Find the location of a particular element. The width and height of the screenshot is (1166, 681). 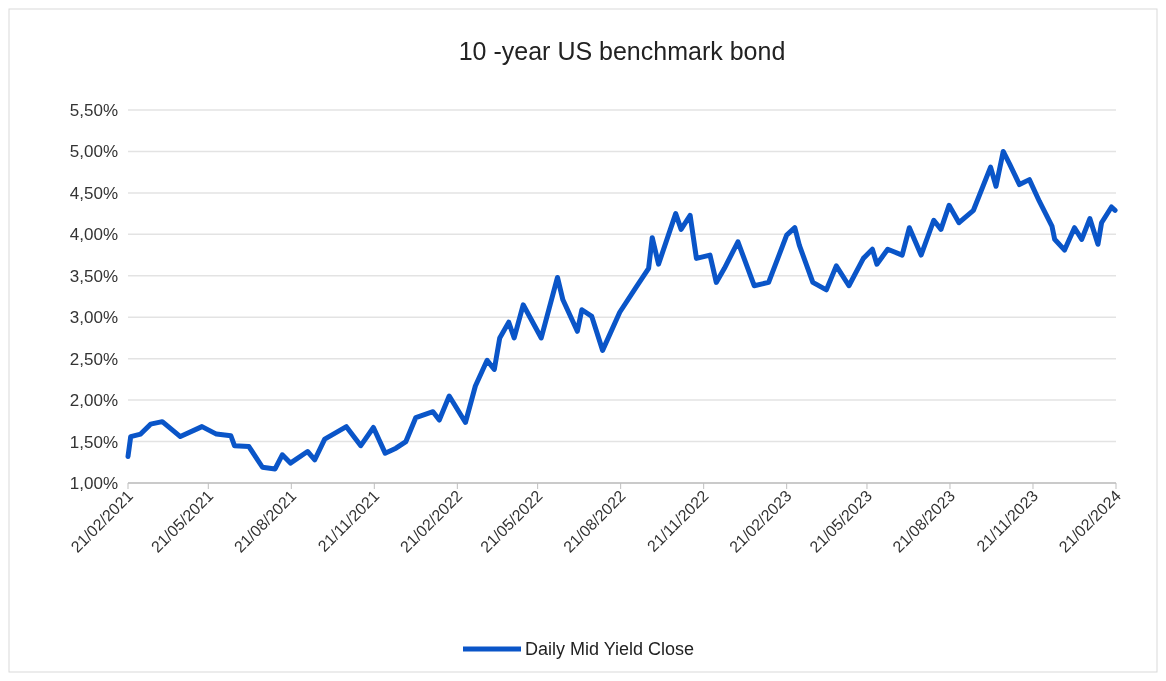

y-tick-label: 5,00% is located at coordinates (93, 152).